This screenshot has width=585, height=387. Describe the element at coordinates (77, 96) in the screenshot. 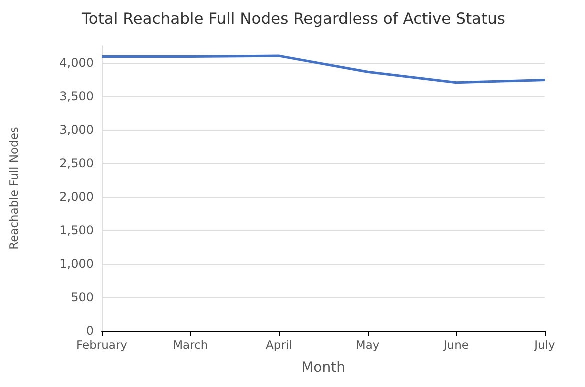

I see `y-tick-label: 3,500` at that location.